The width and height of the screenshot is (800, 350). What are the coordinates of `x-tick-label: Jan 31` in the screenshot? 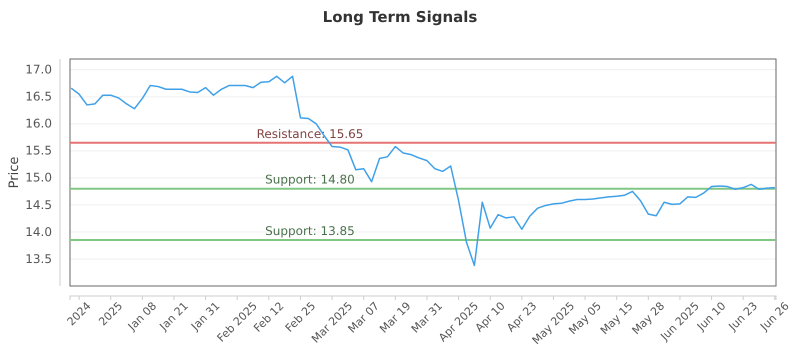 It's located at (205, 316).